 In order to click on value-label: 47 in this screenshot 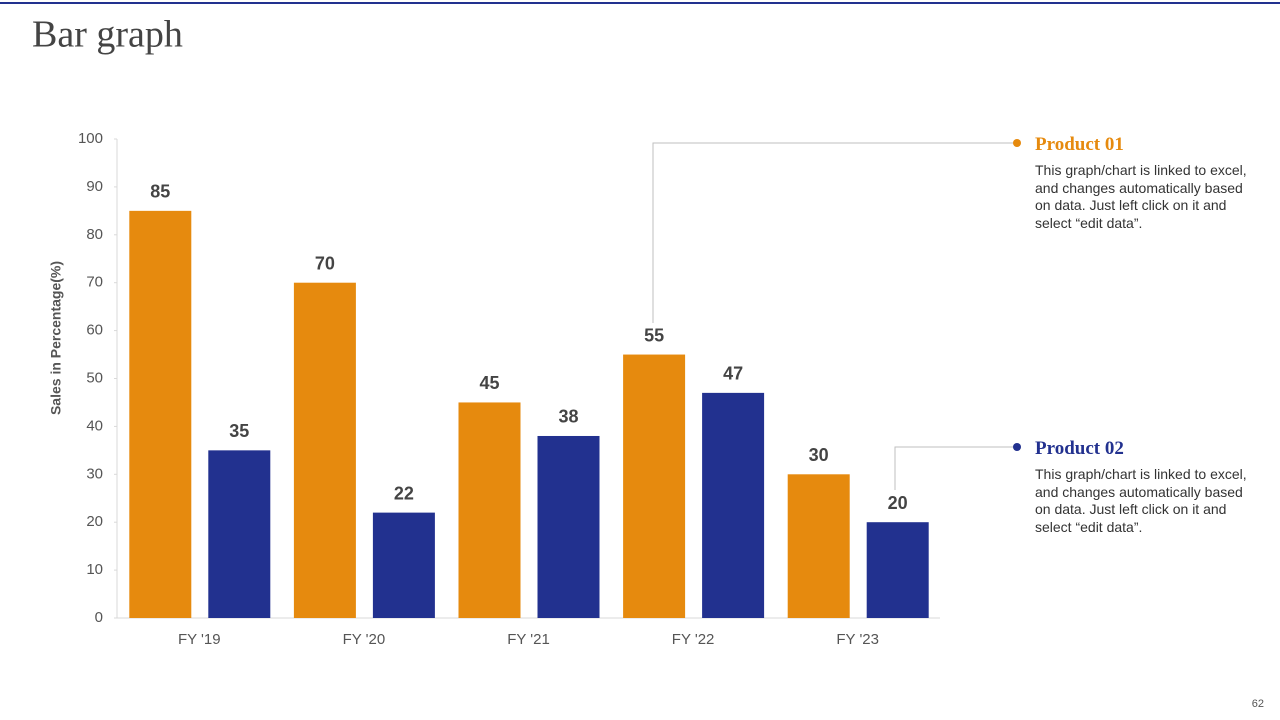, I will do `click(733, 374)`.